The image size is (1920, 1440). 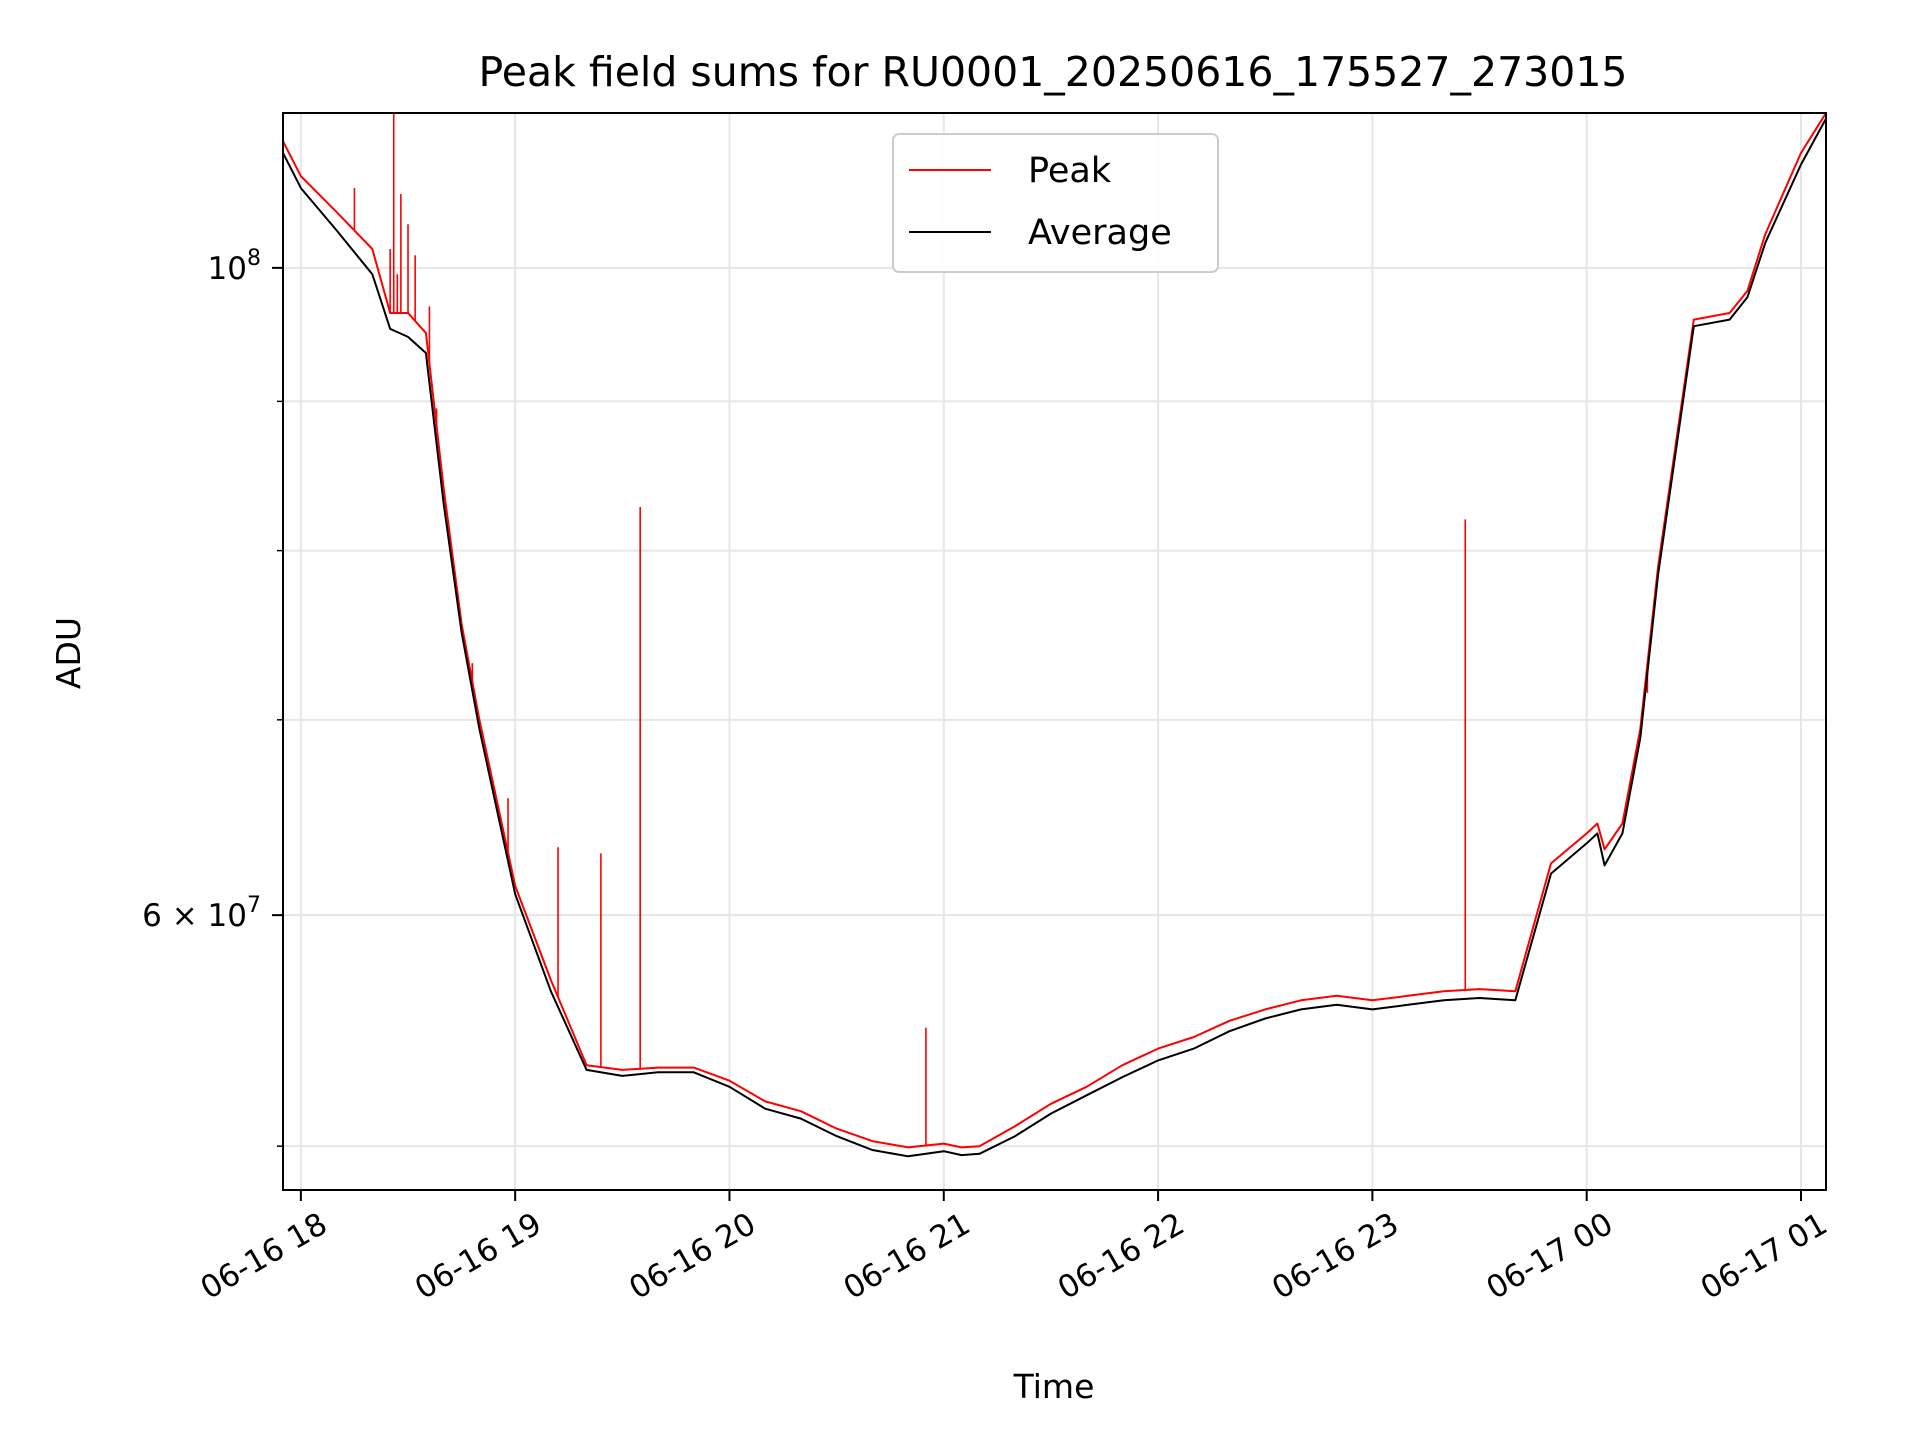 What do you see at coordinates (1054, 1386) in the screenshot?
I see `x-axis-label: Time` at bounding box center [1054, 1386].